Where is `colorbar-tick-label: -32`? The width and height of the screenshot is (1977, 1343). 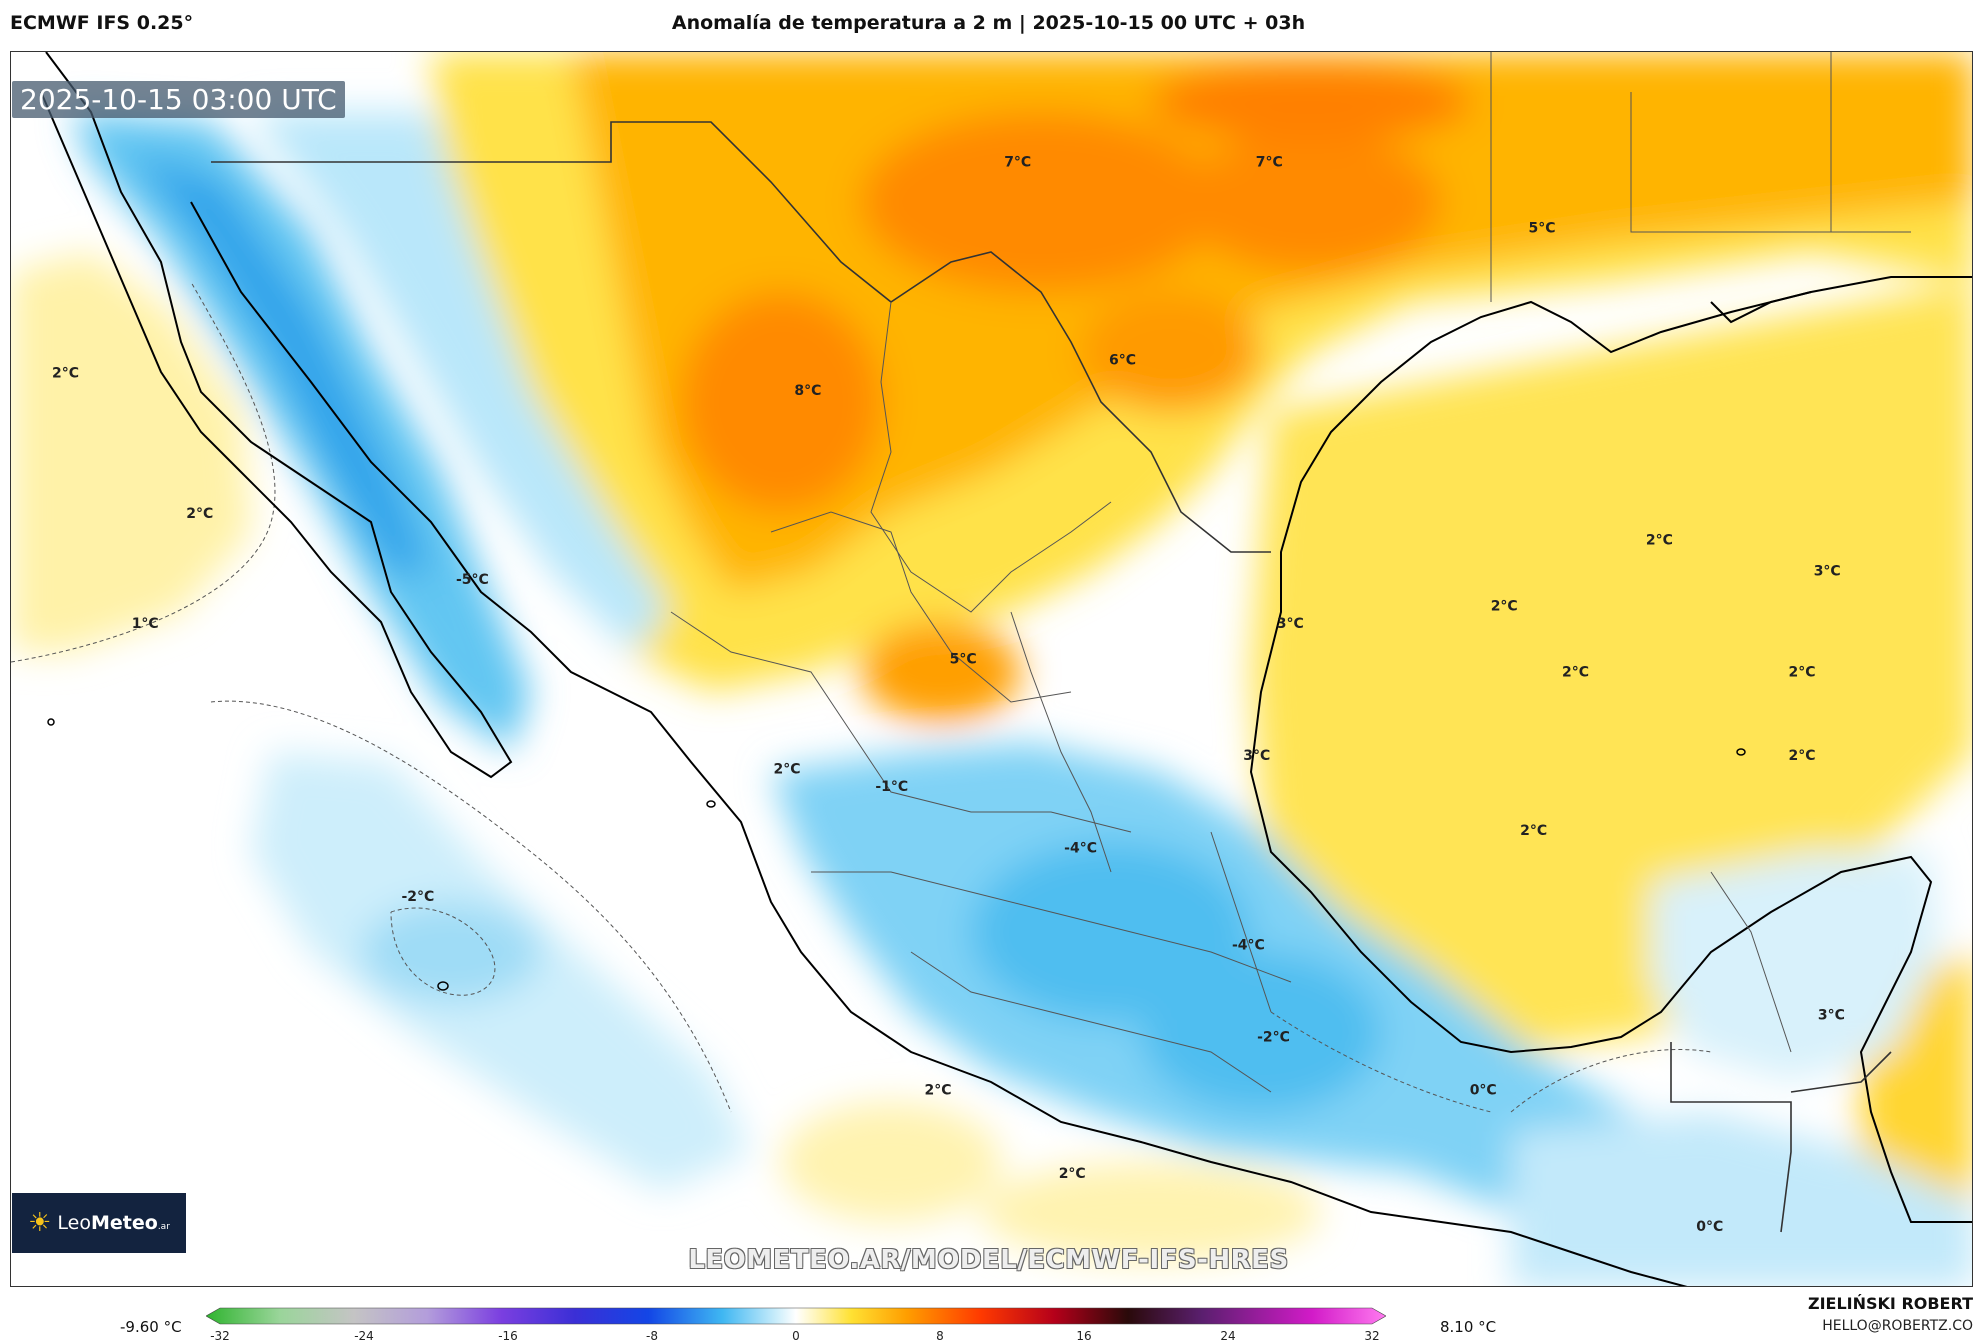 colorbar-tick-label: -32 is located at coordinates (220, 1336).